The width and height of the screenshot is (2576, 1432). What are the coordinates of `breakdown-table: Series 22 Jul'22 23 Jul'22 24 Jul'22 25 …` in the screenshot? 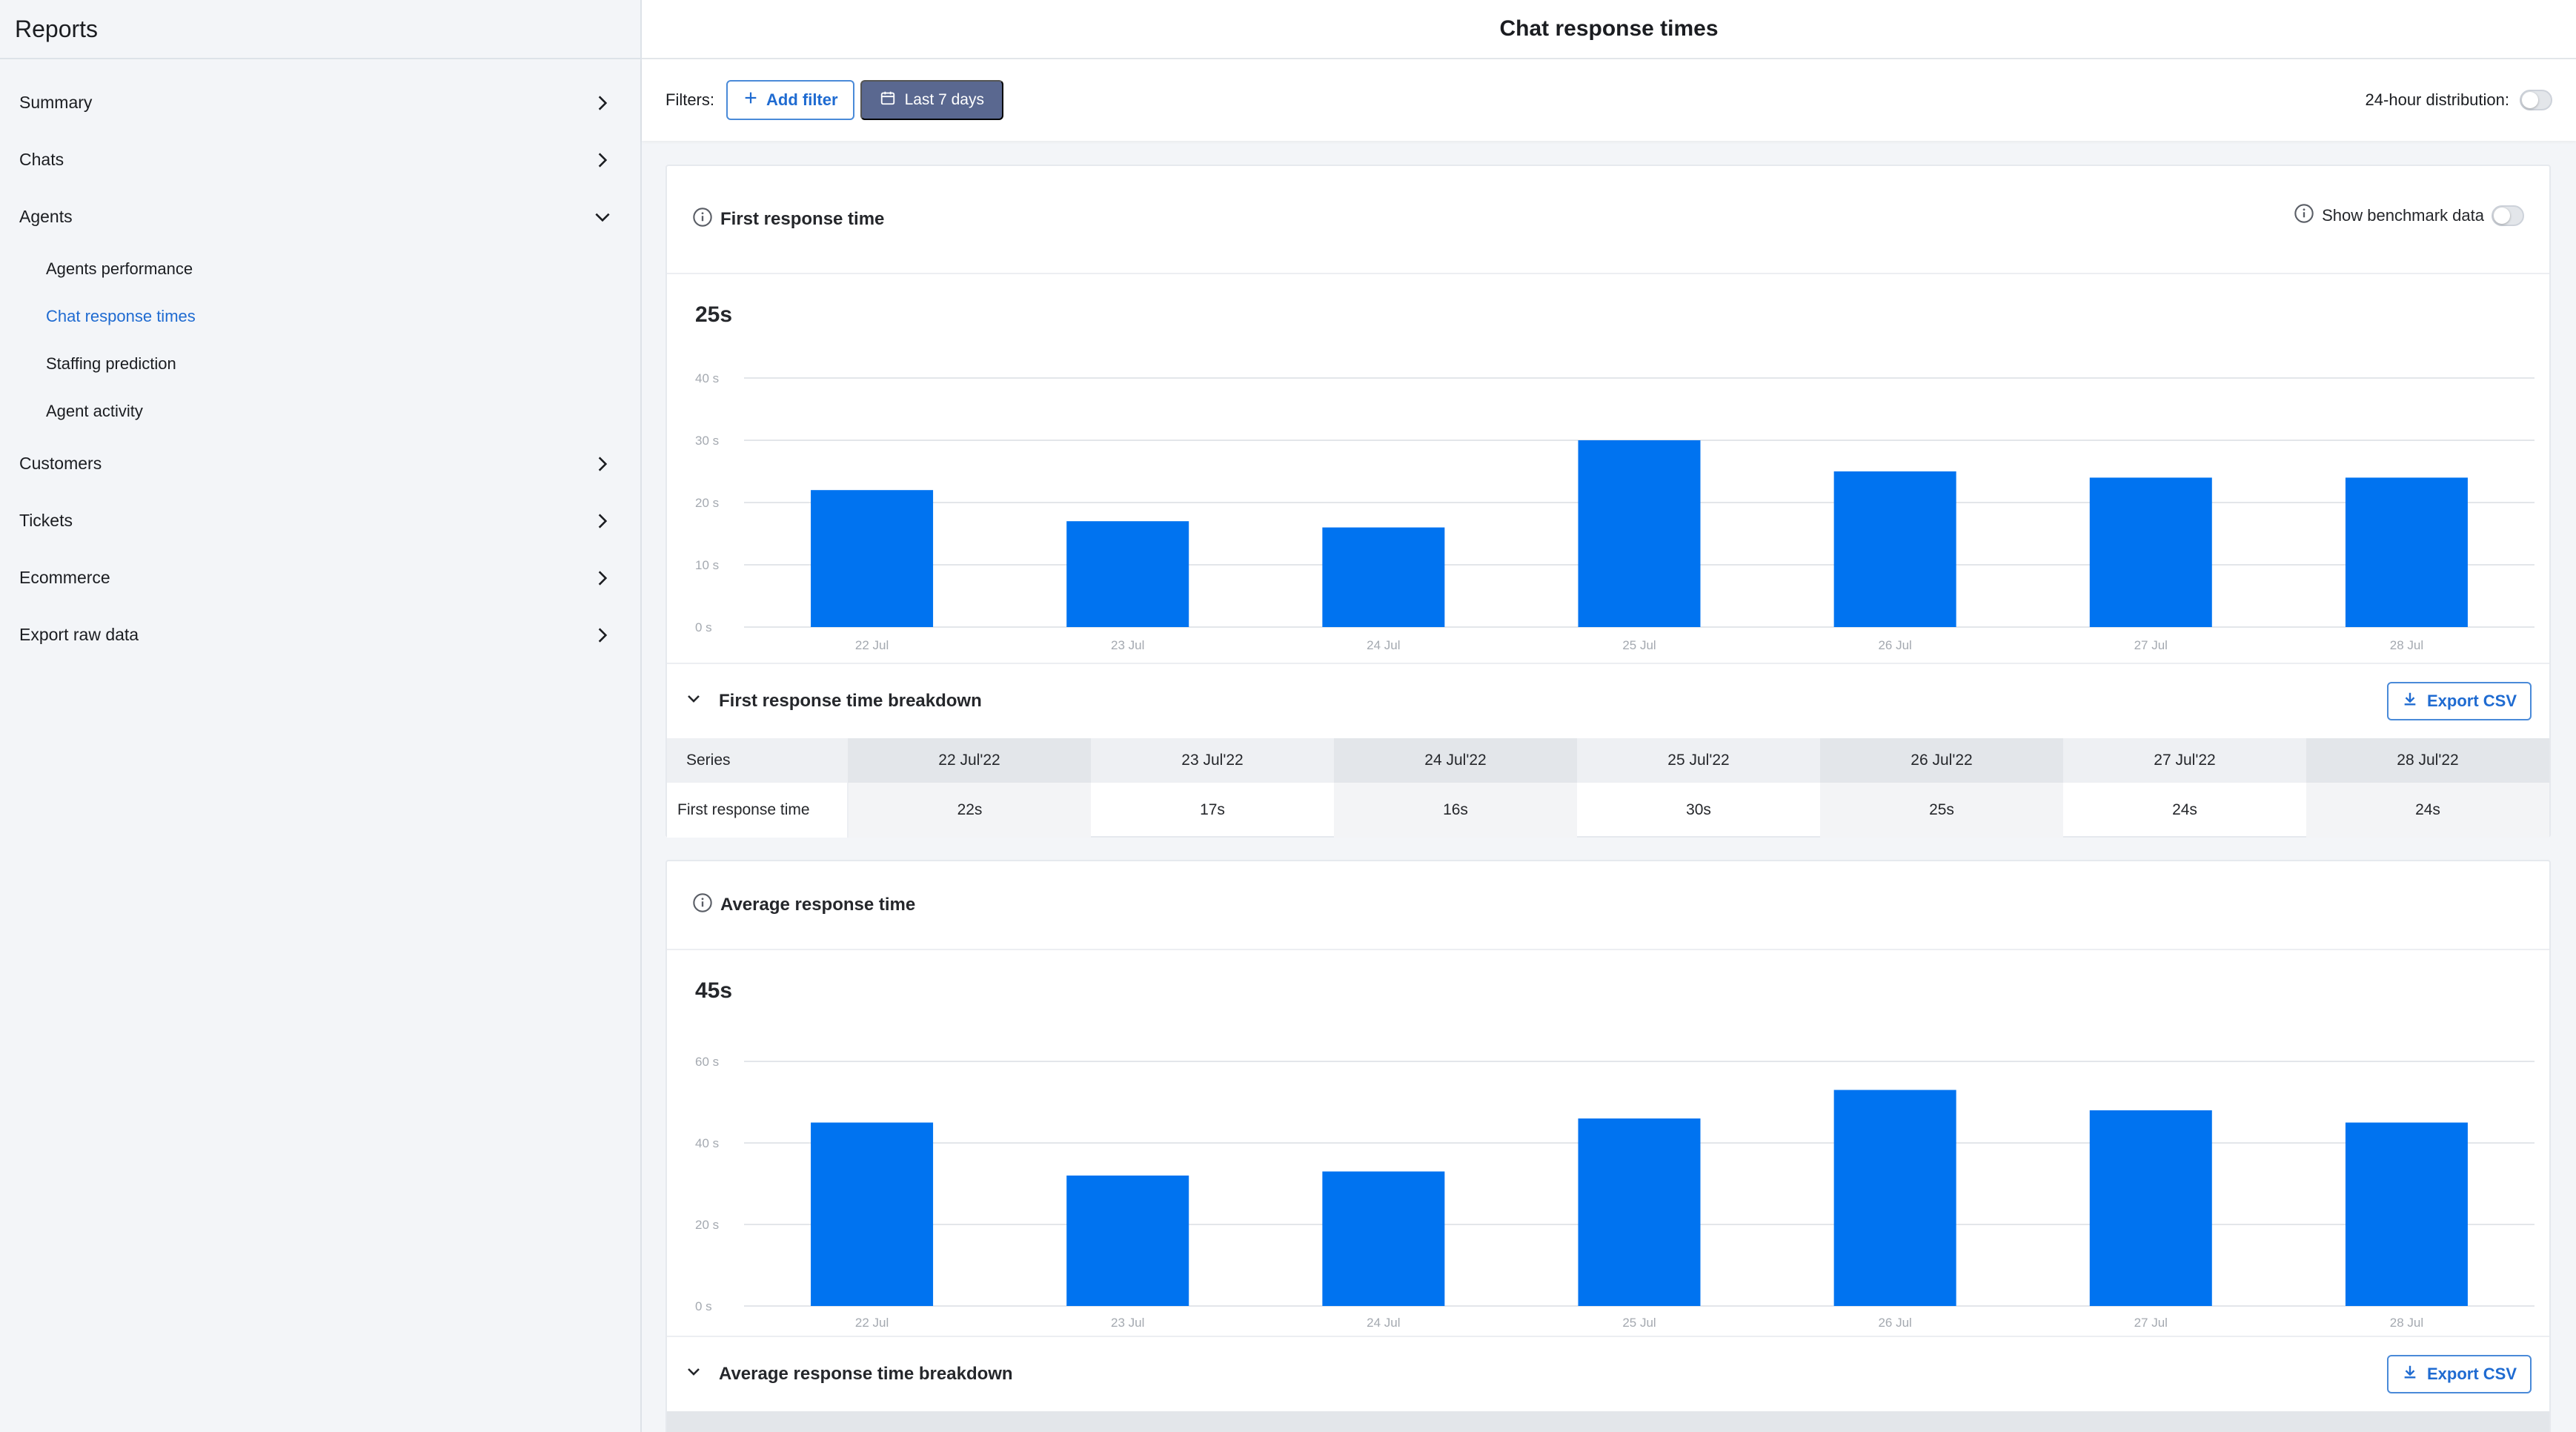 It's located at (1608, 788).